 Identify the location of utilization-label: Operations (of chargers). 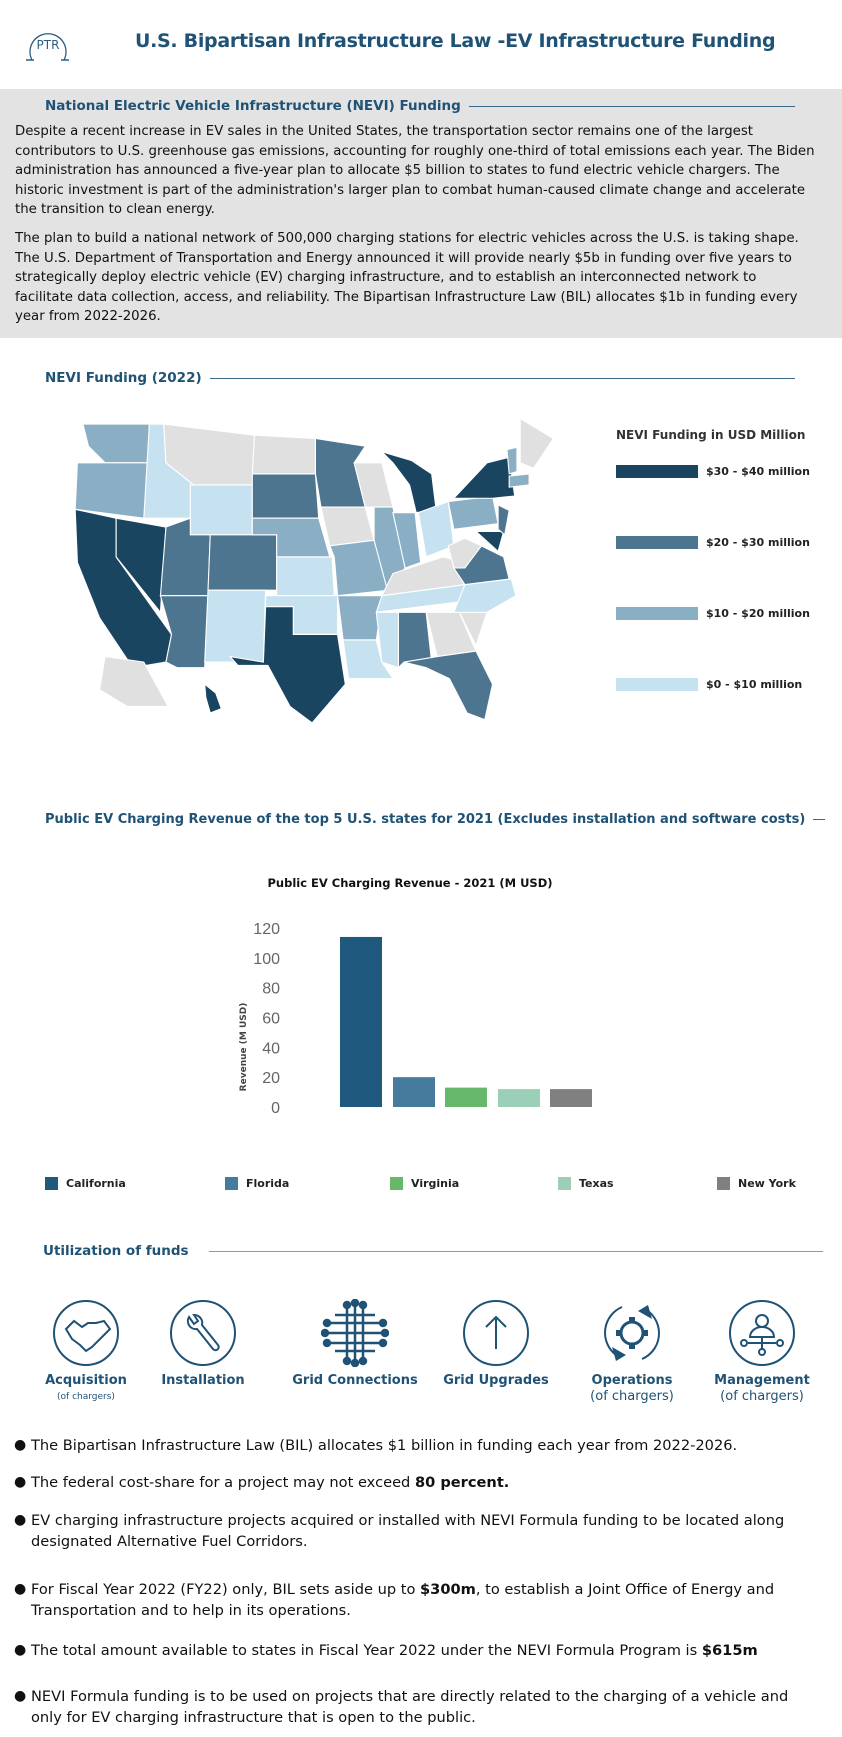
(632, 1389).